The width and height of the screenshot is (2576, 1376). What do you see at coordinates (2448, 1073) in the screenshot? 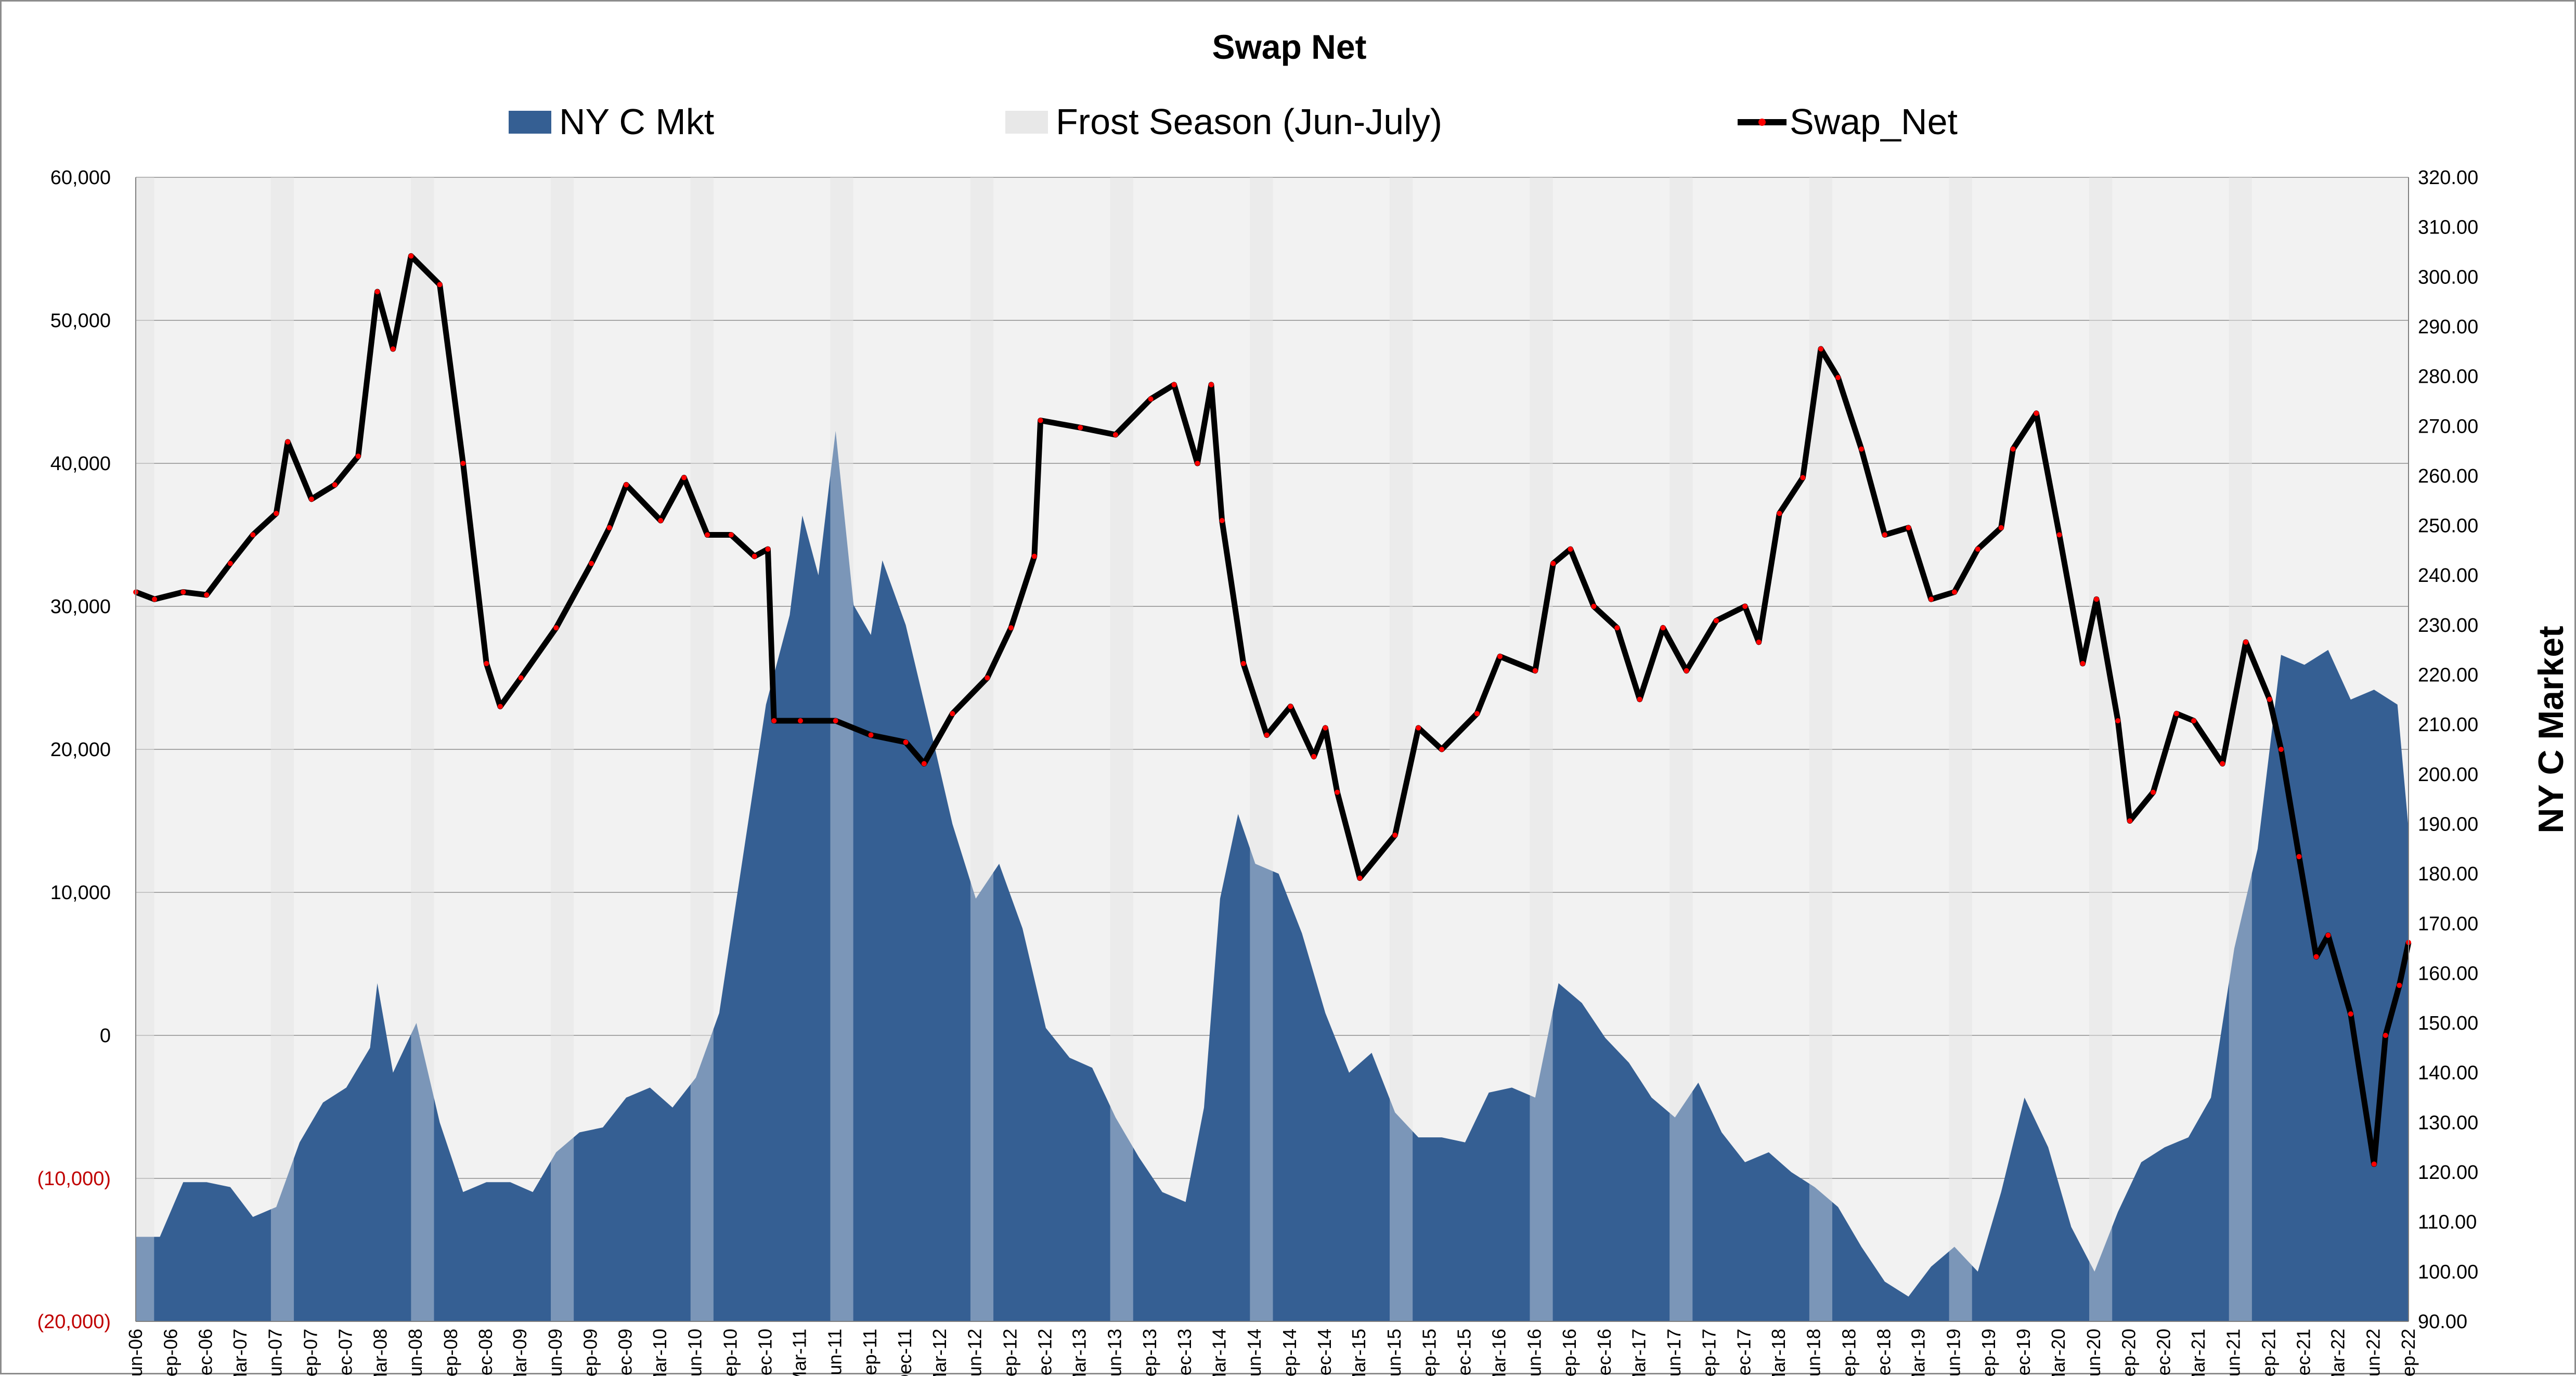
I see `right-tick-label: 140.00` at bounding box center [2448, 1073].